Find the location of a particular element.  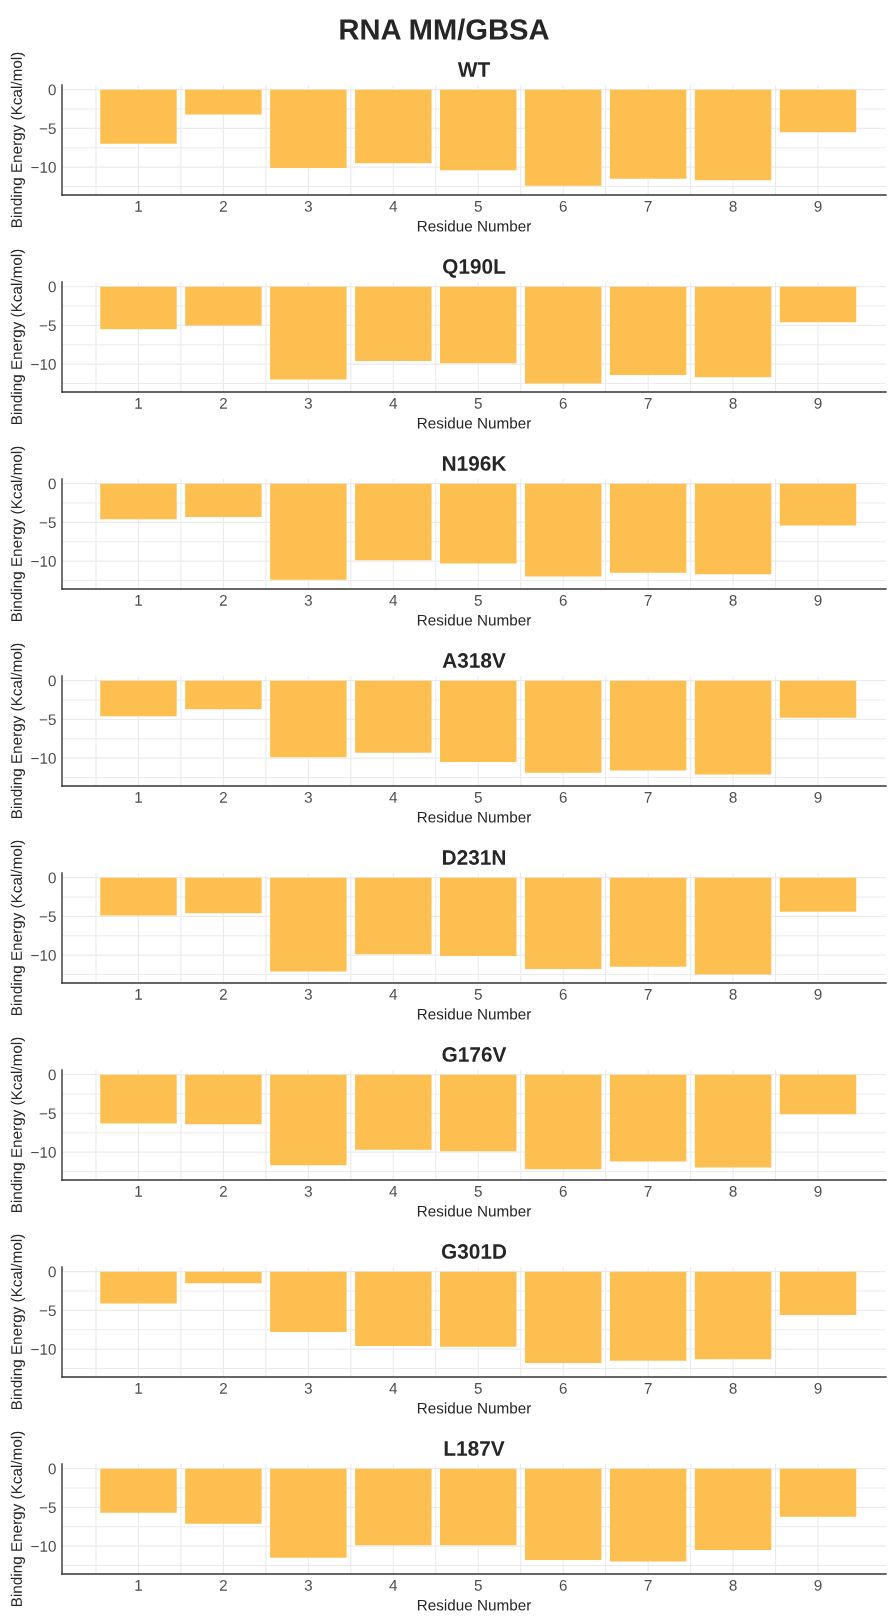

chart-title: Q190L is located at coordinates (474, 268).